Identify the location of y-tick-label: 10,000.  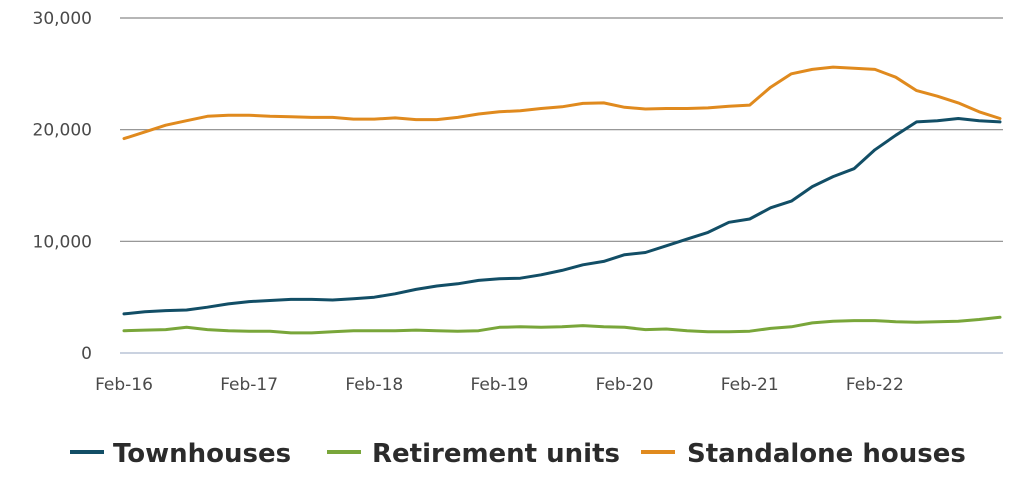
(62, 242).